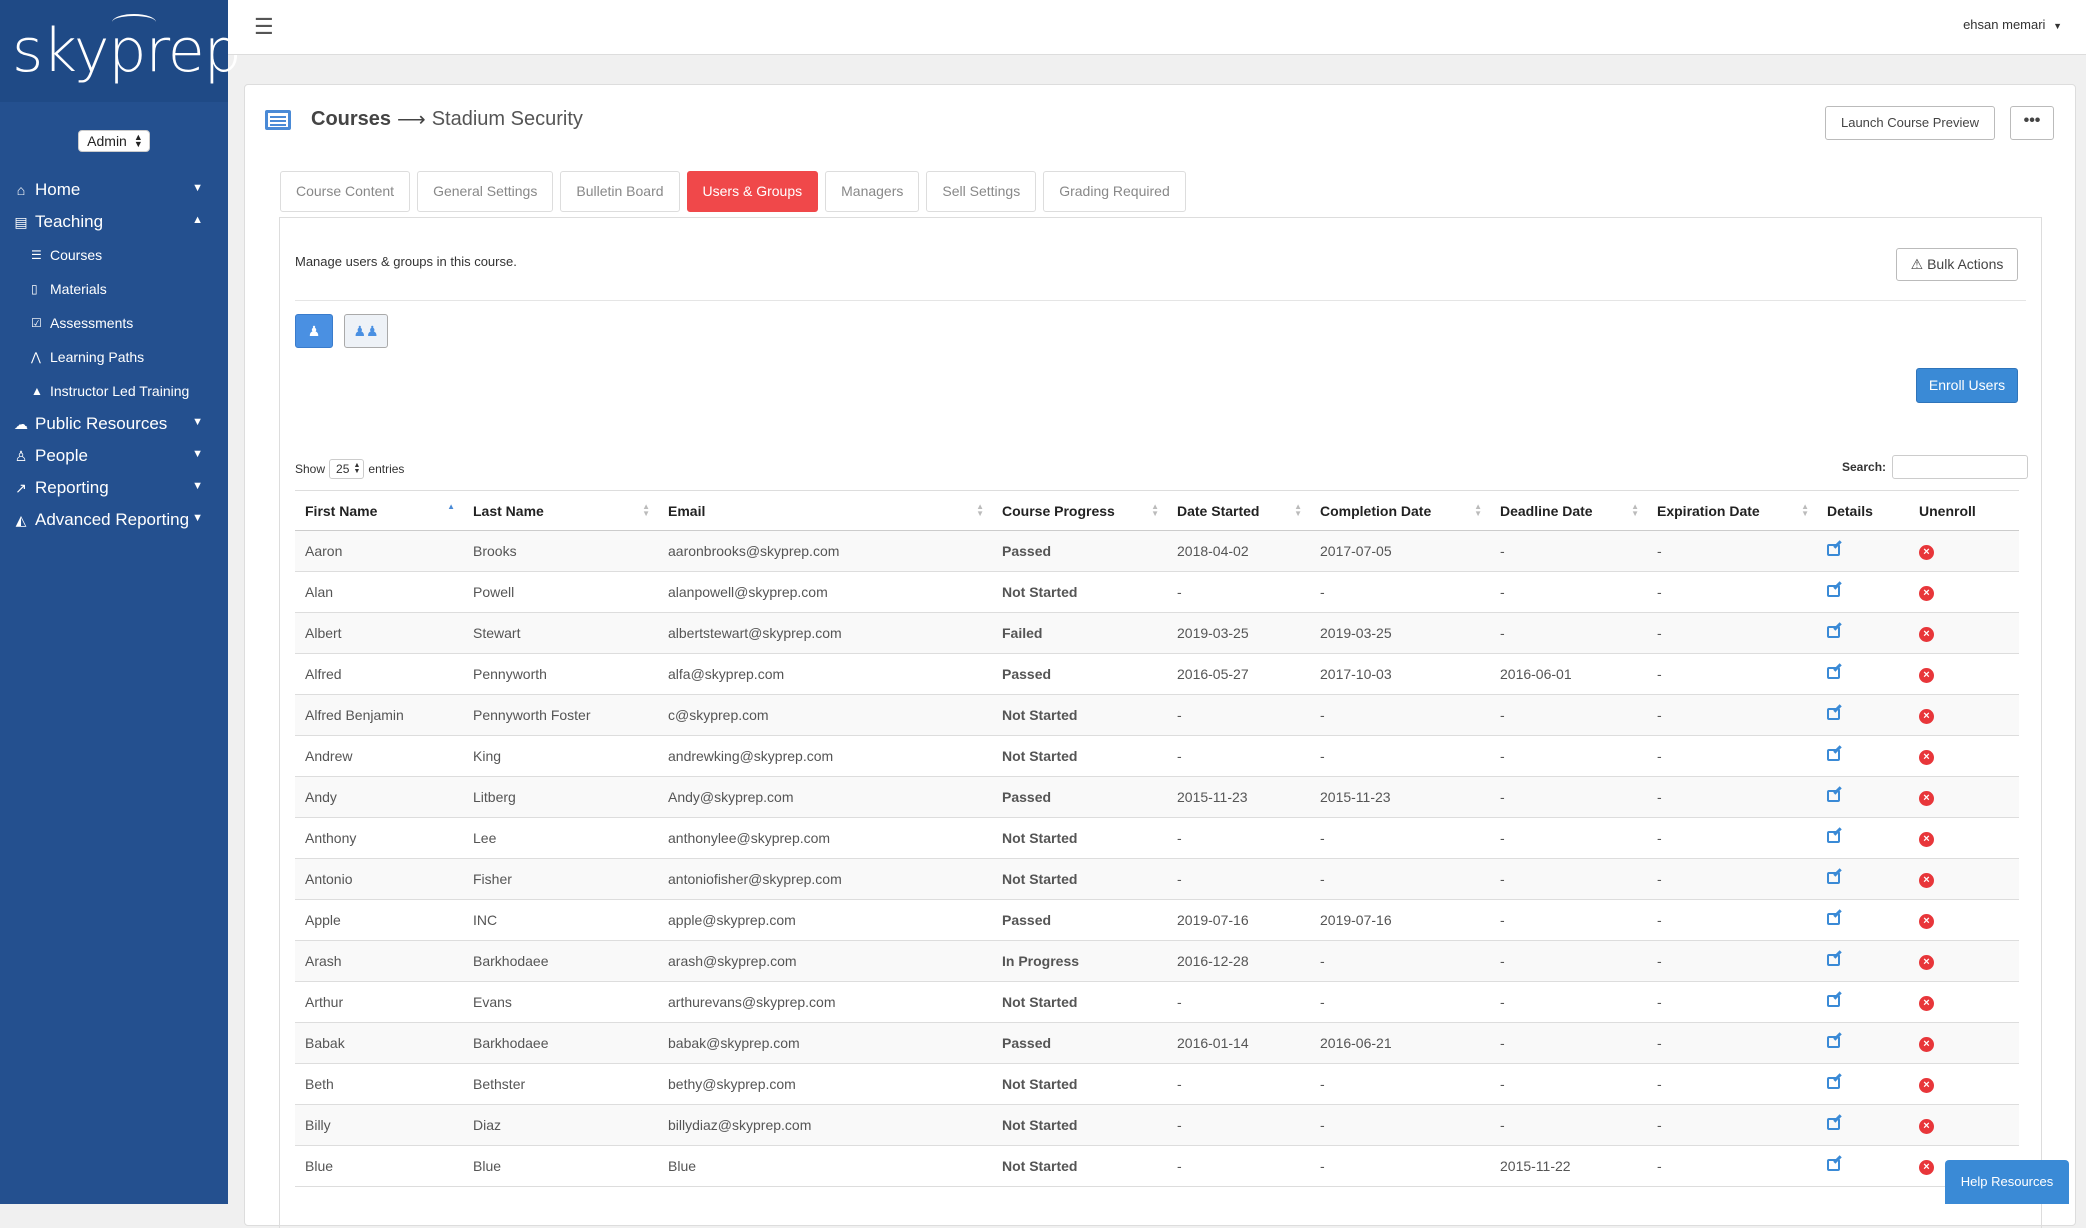 Image resolution: width=2086 pixels, height=1228 pixels. What do you see at coordinates (114, 357) in the screenshot?
I see `sidebar-subitem-learning-paths: ⋀ Learning Paths` at bounding box center [114, 357].